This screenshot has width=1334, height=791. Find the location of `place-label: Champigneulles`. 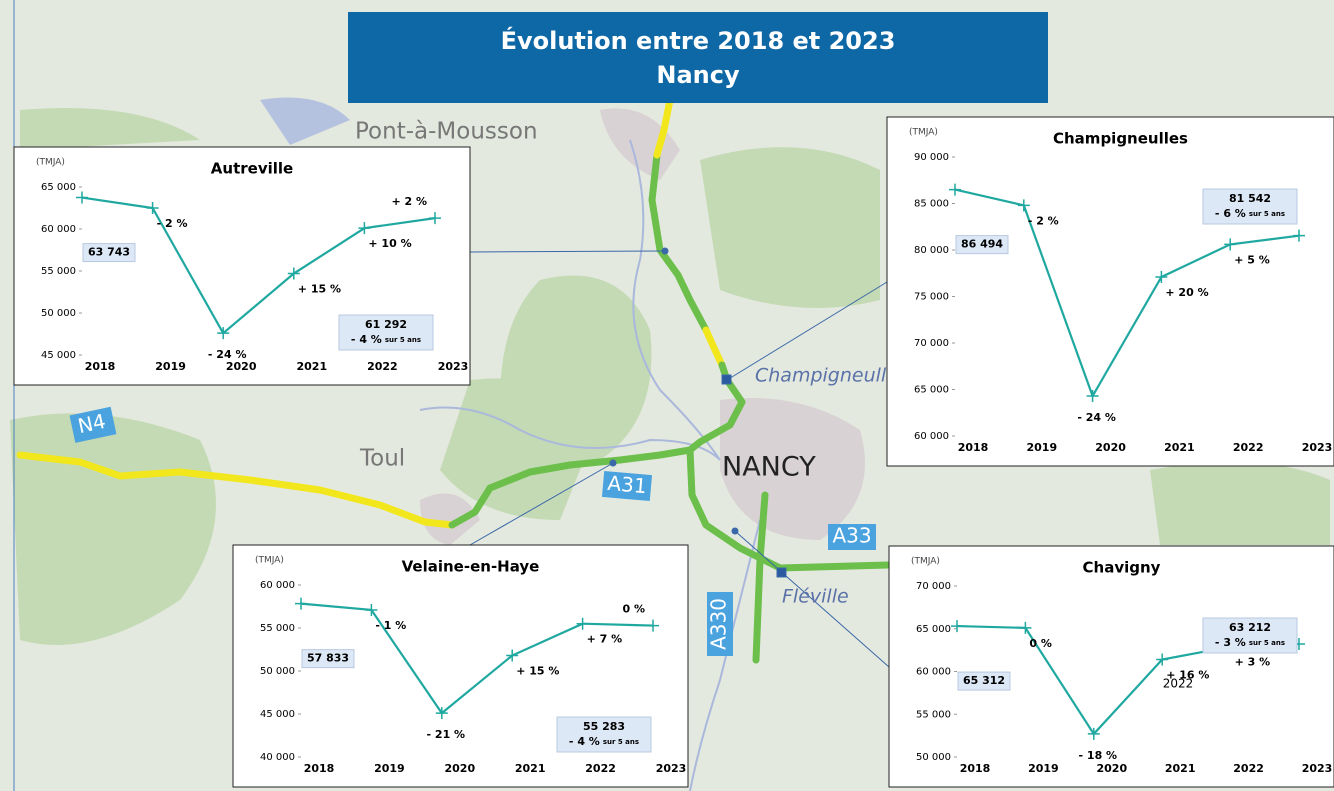

place-label: Champigneulles is located at coordinates (831, 376).